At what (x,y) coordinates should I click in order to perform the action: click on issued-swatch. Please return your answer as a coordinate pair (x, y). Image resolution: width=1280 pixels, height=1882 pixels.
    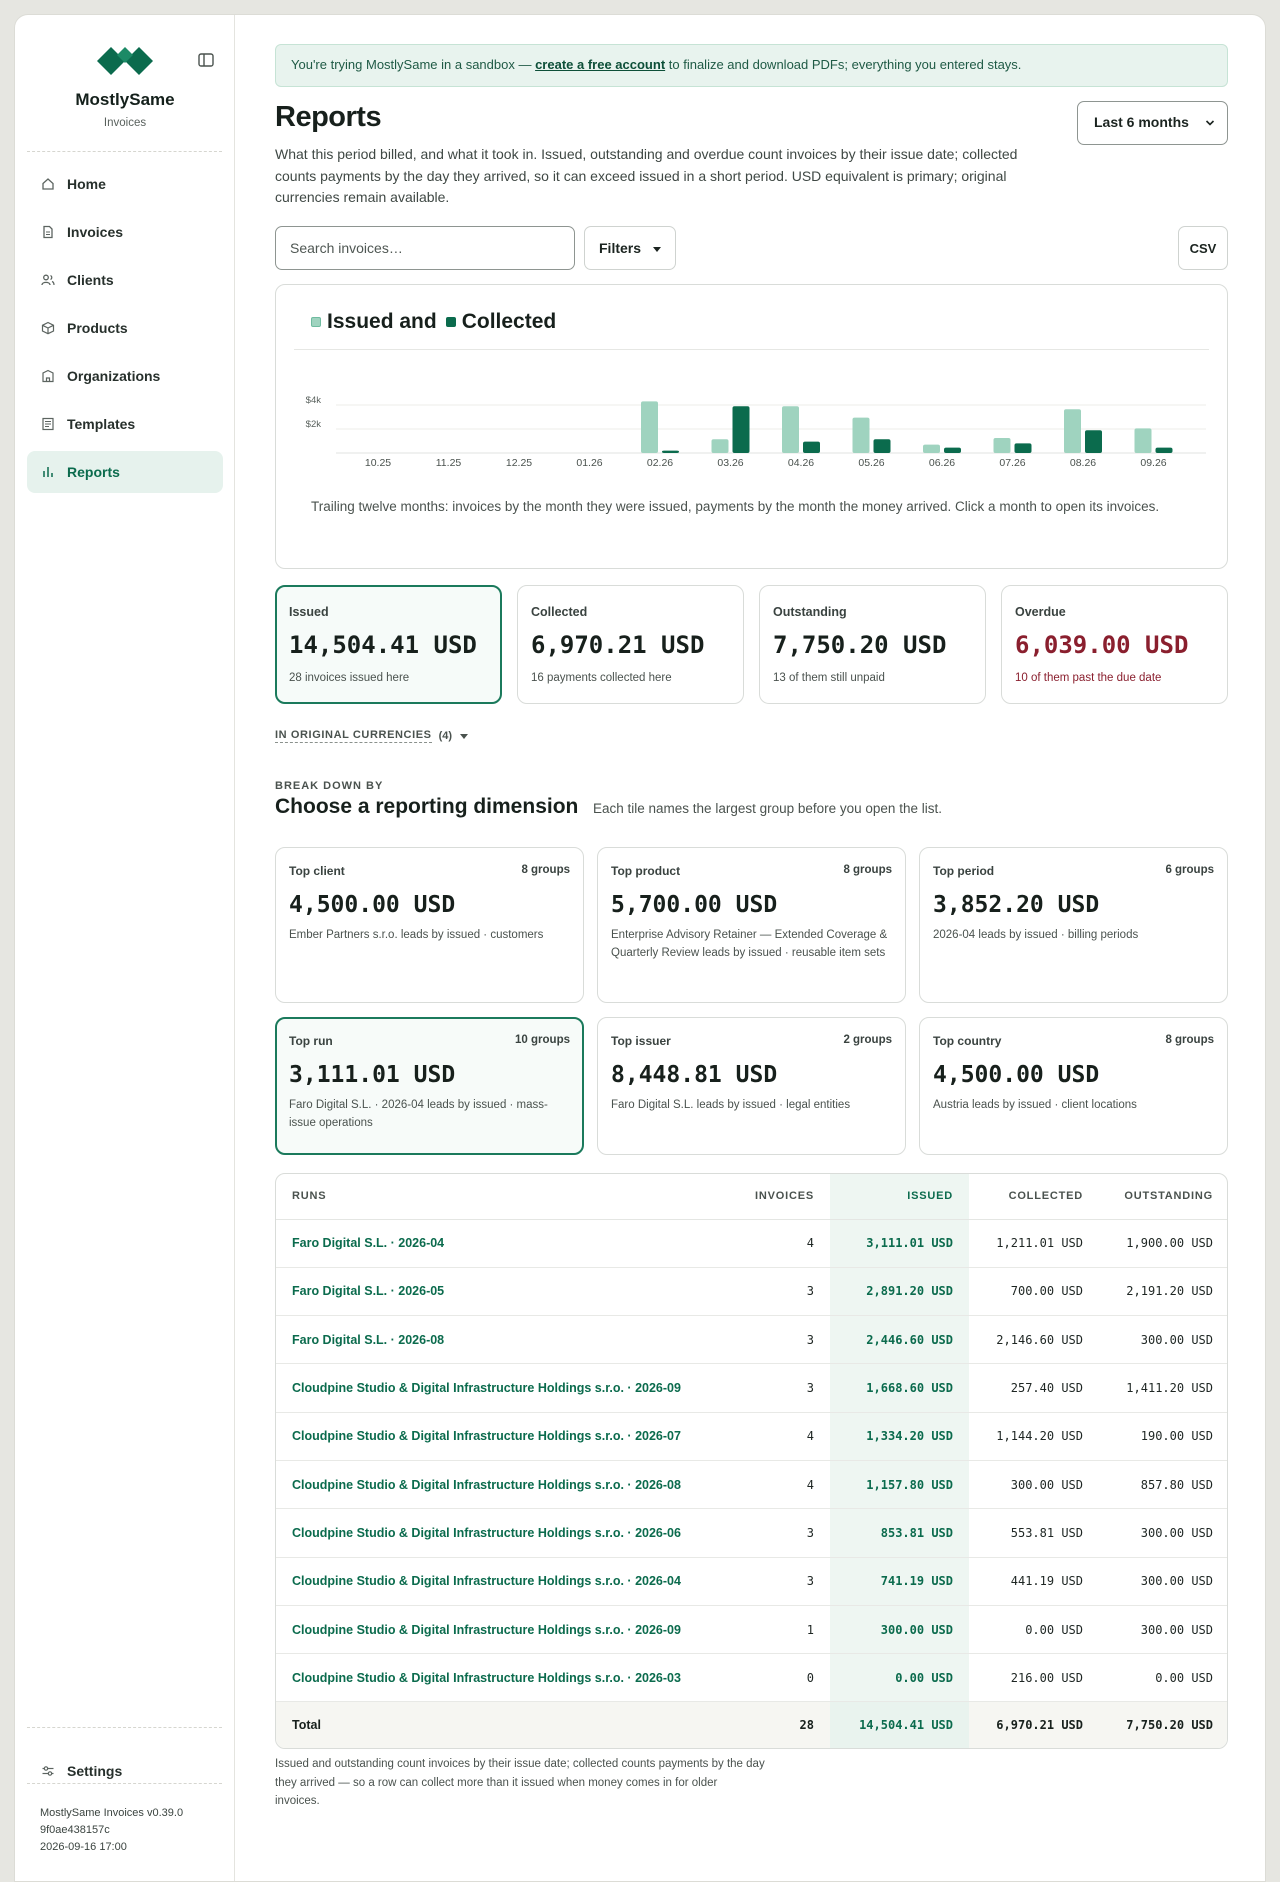
    Looking at the image, I should click on (316, 322).